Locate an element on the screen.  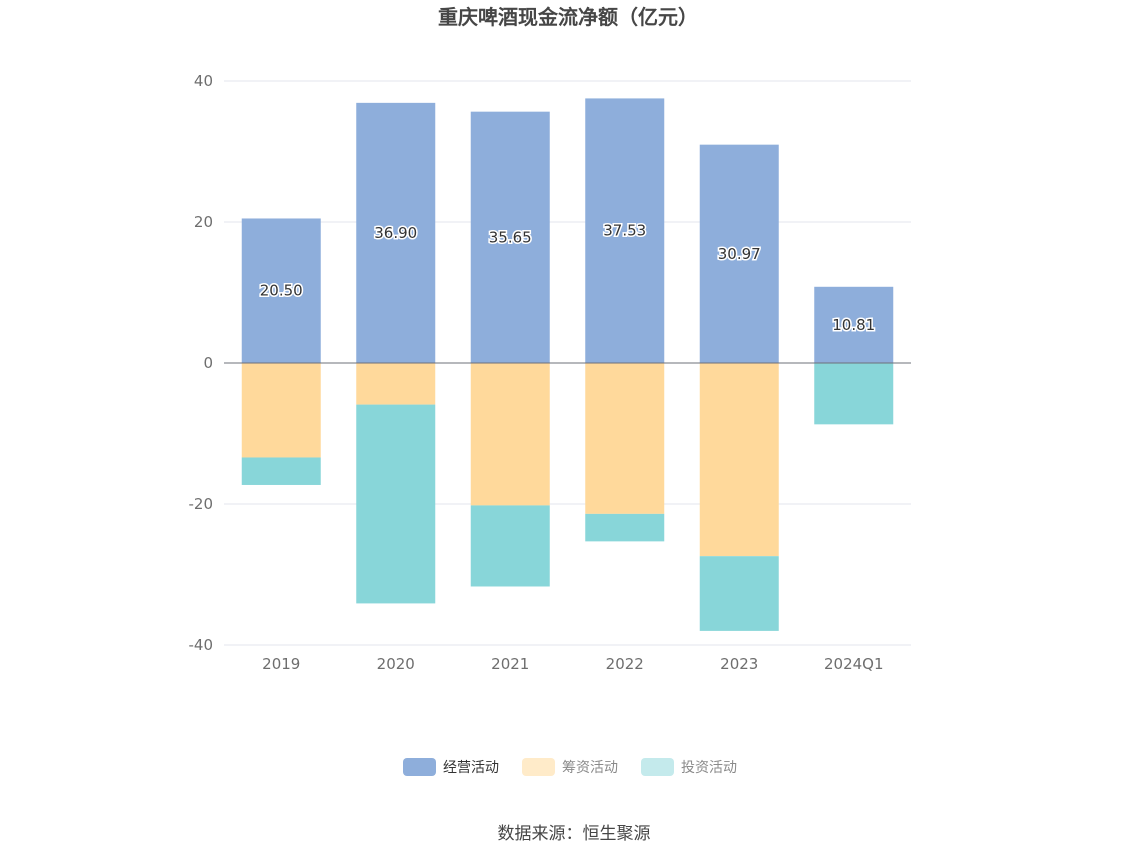
data-labels: 20.50 36.90 35.65 37.53 30.97 10.81 is located at coordinates (567, 277).